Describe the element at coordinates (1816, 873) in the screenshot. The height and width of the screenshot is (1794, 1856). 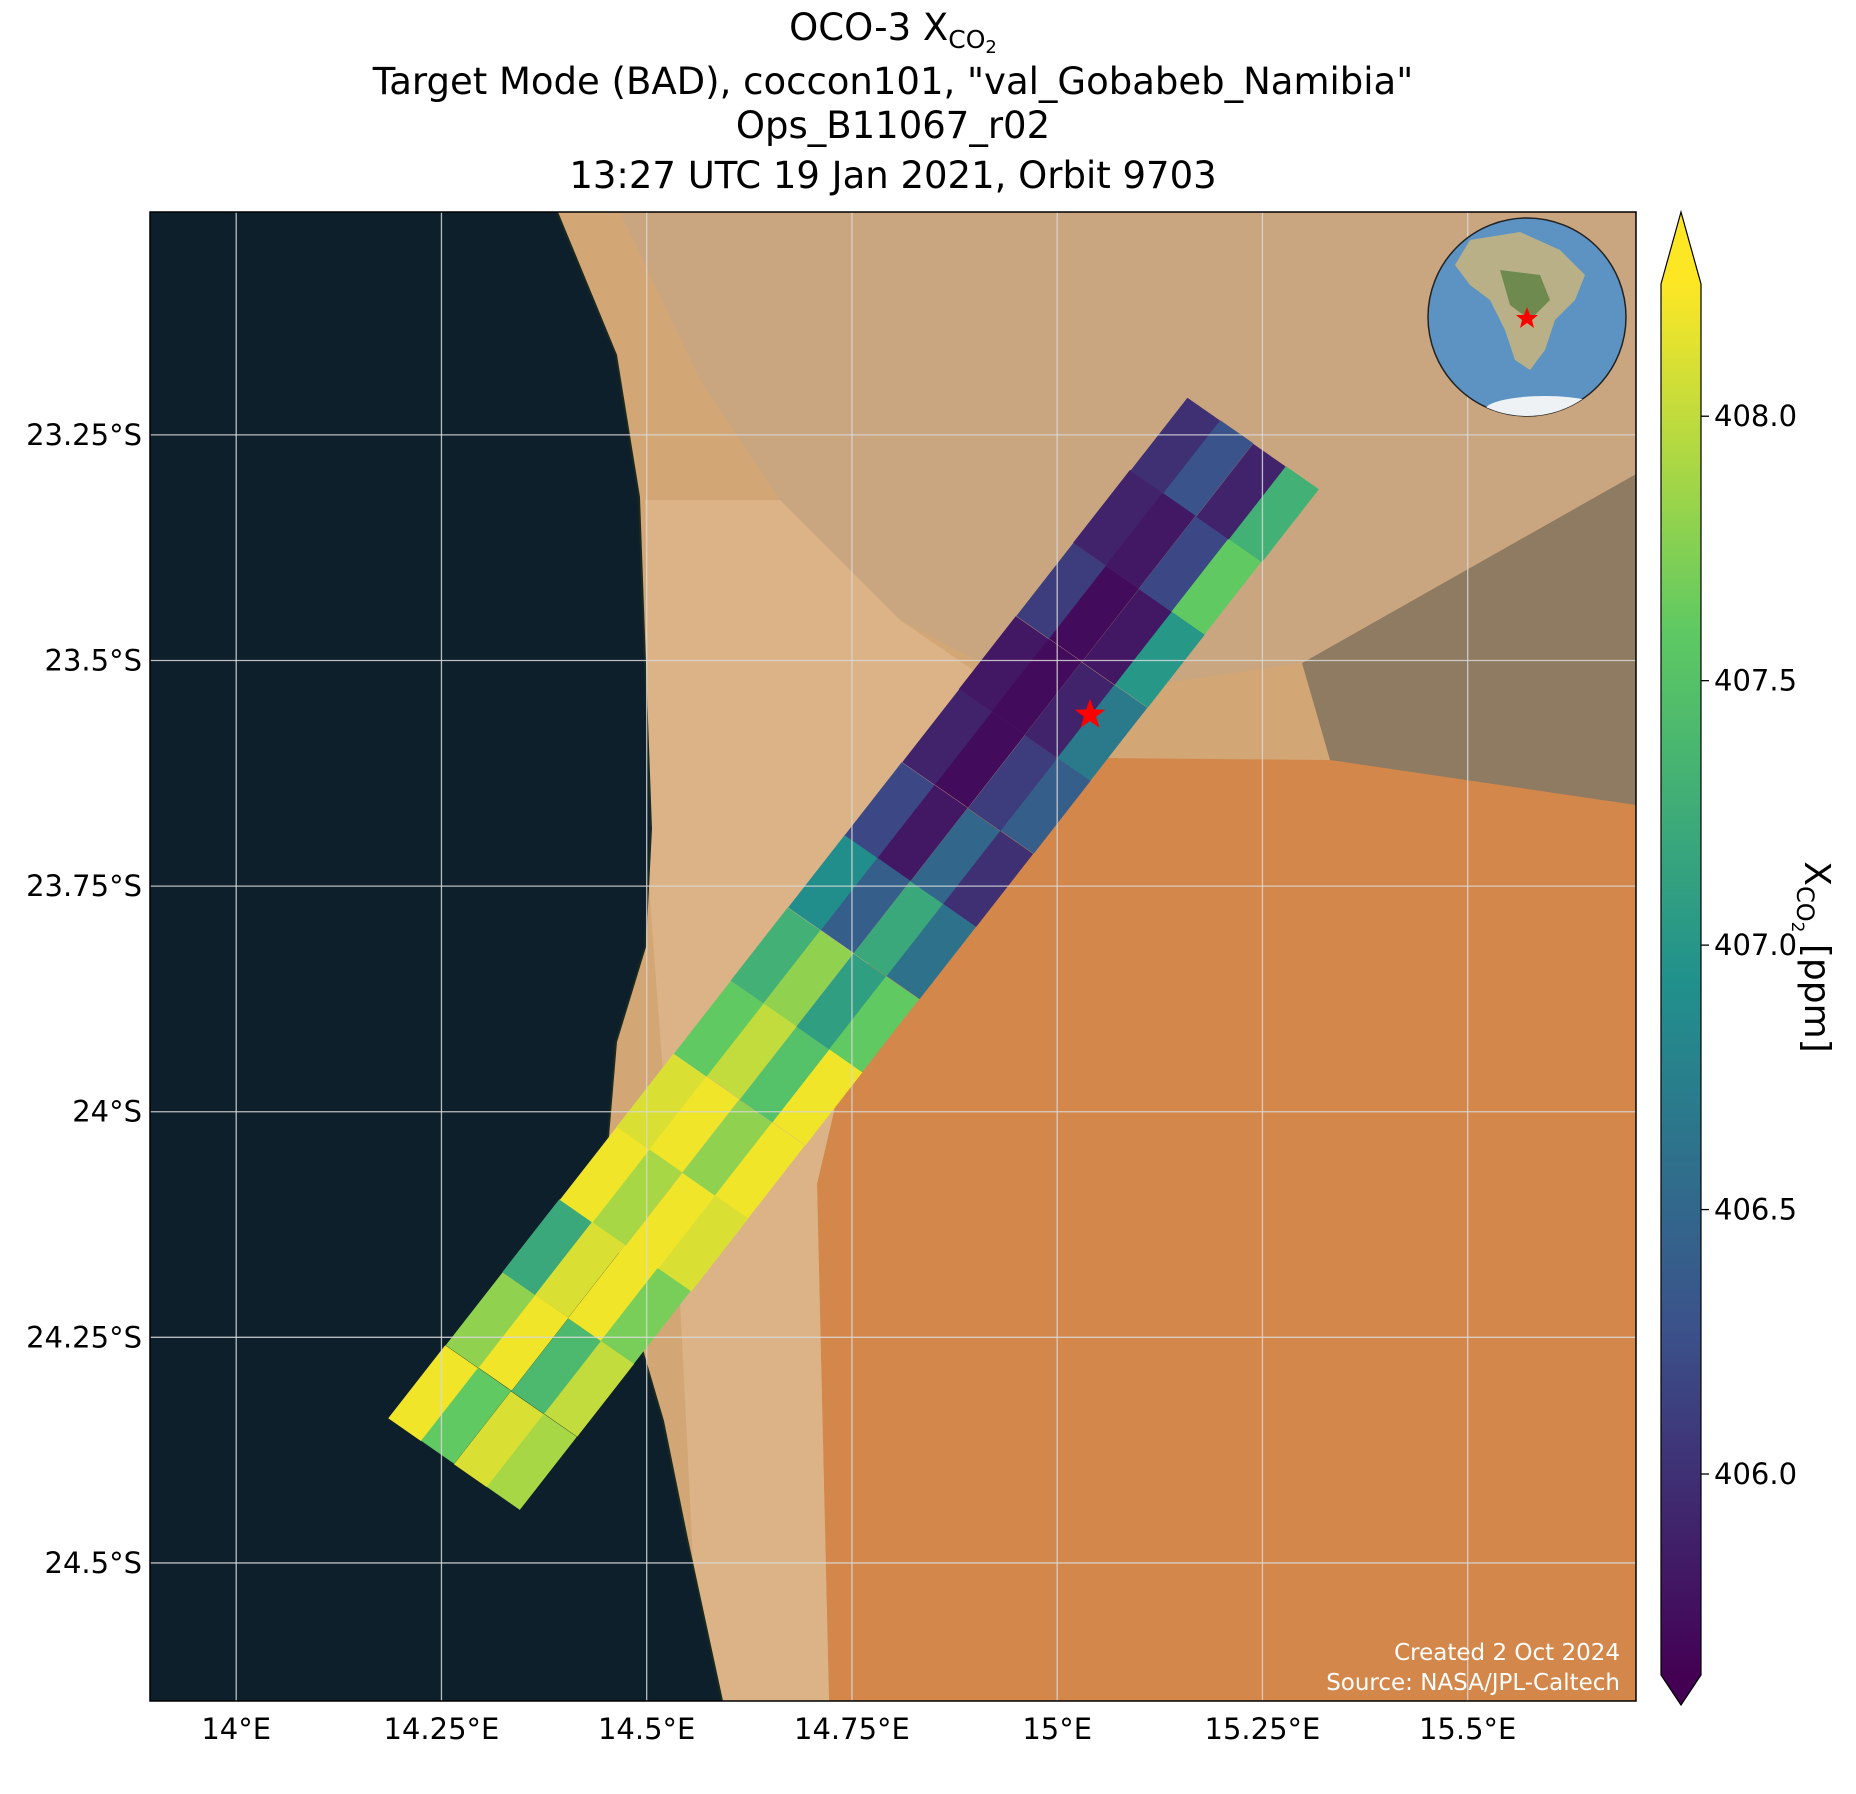
I see `colorbar-label-text: X` at that location.